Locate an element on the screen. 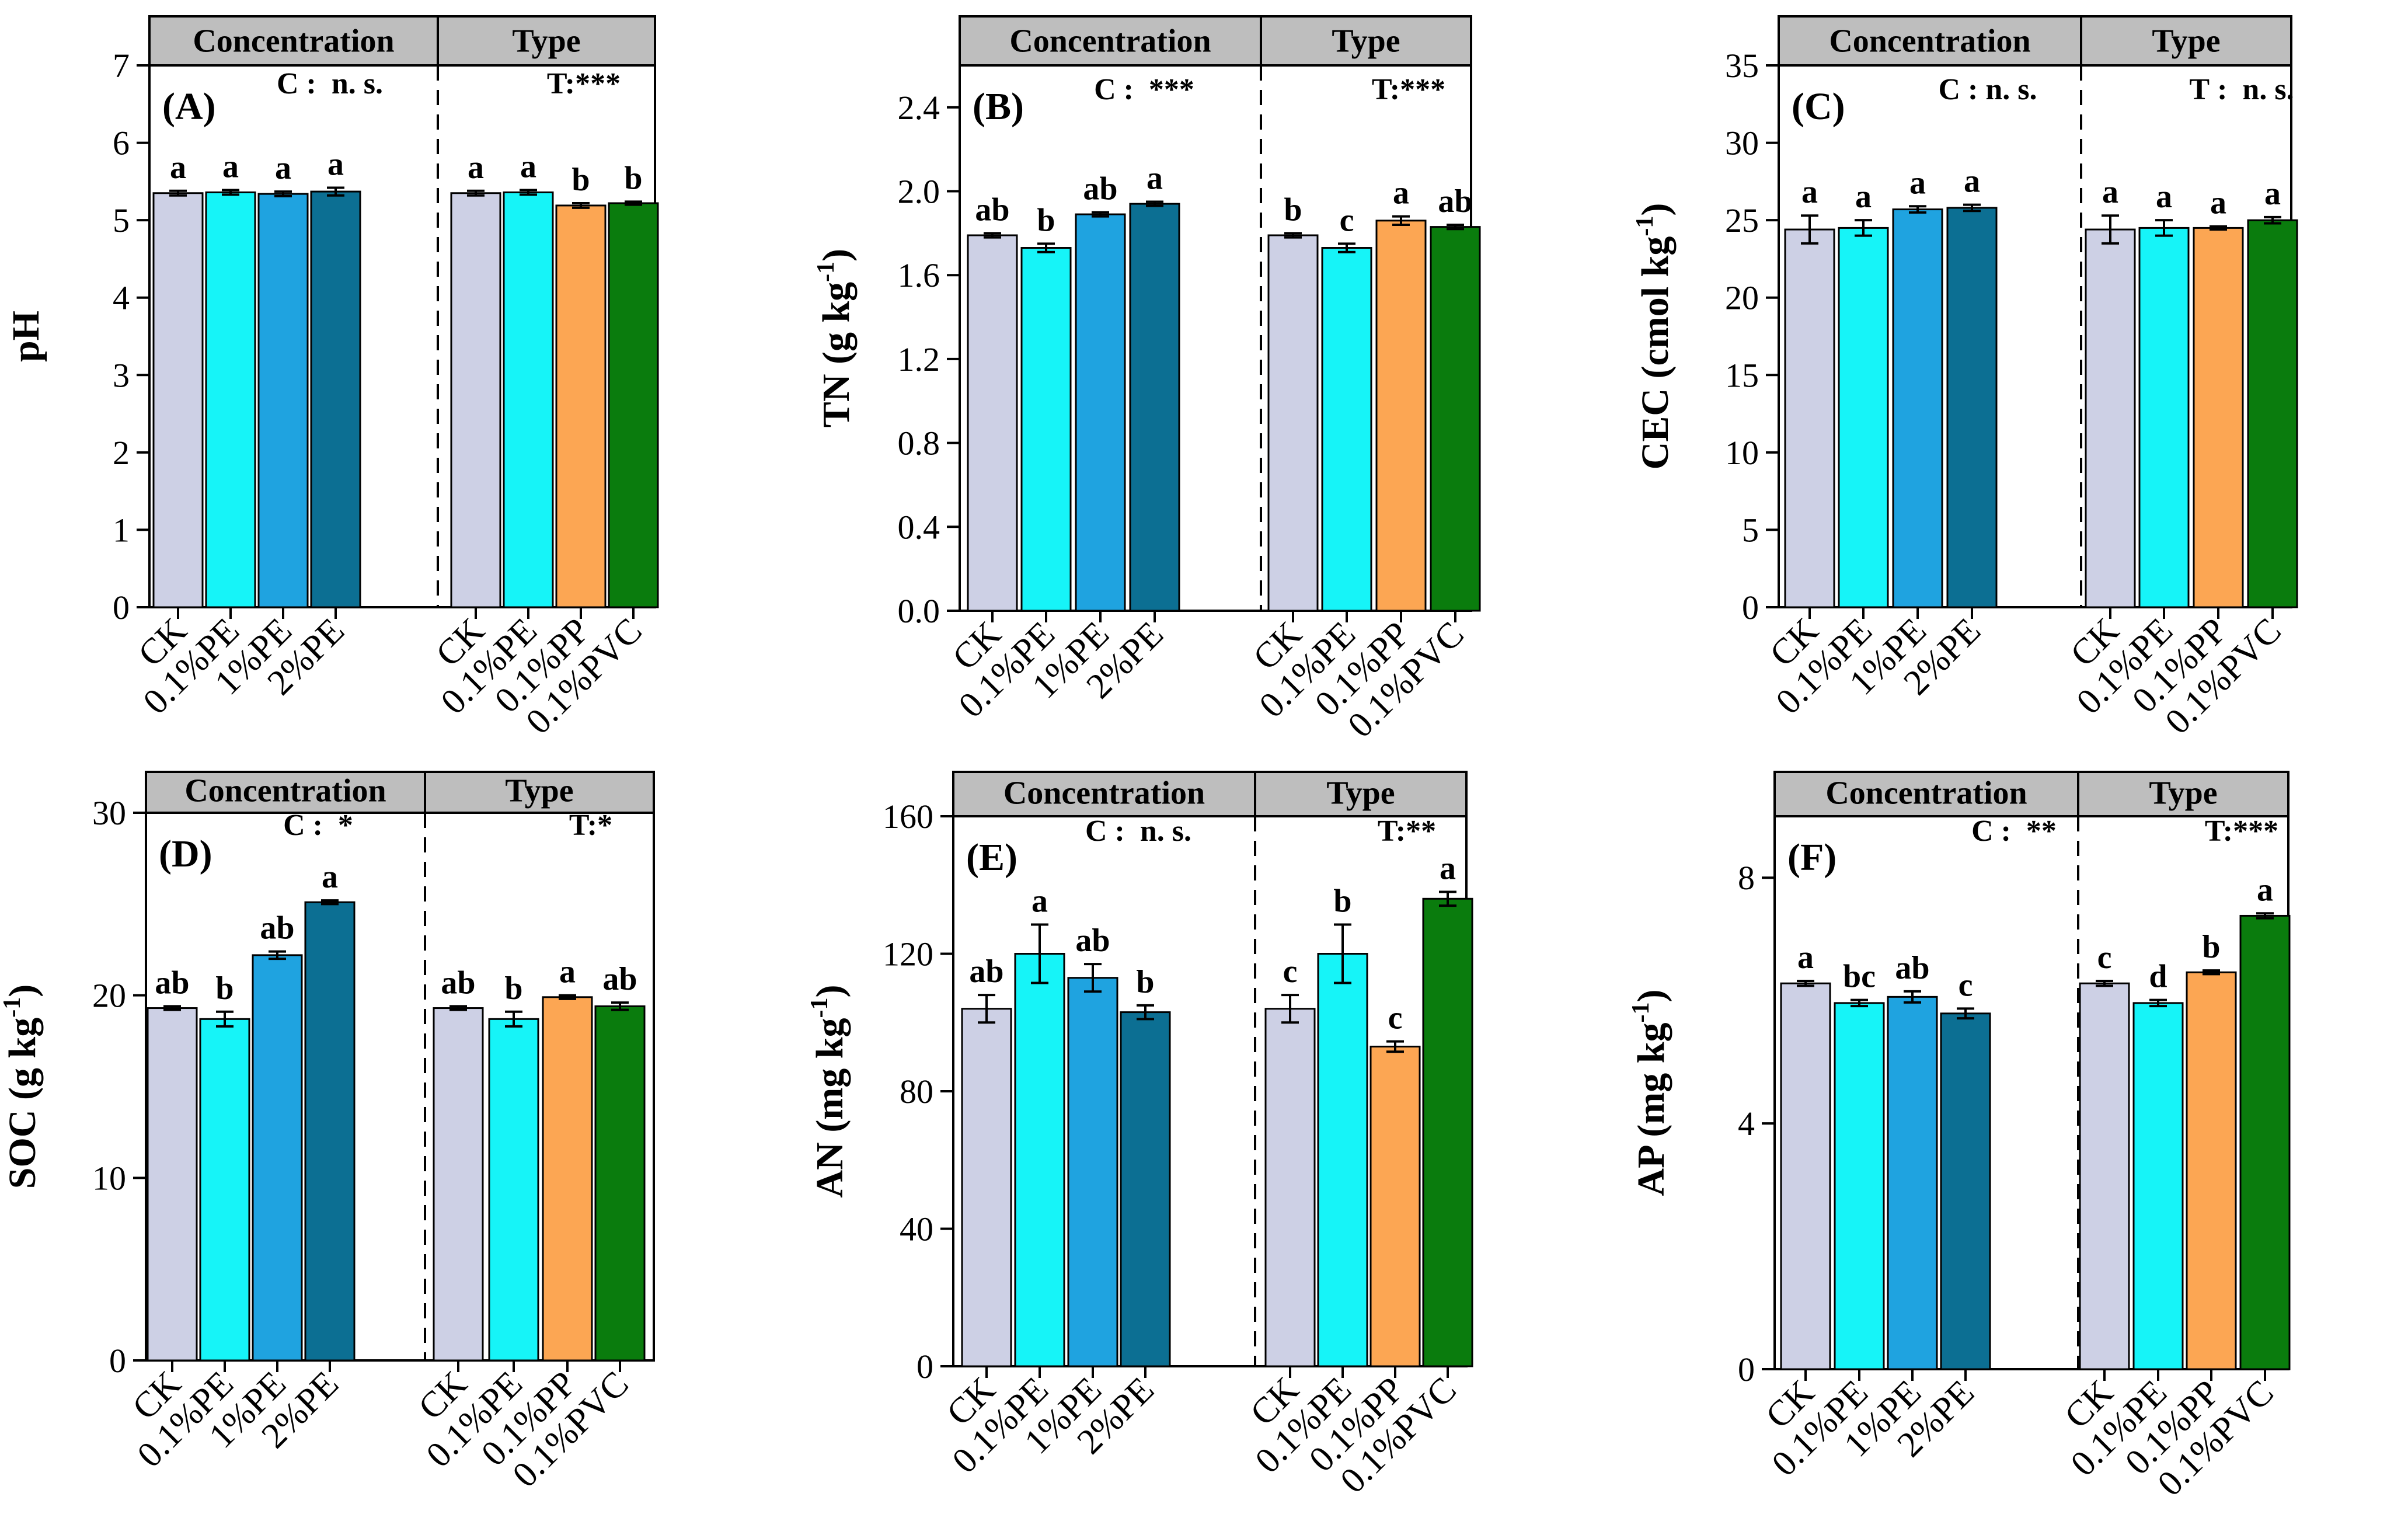  y-tick-label: 120 is located at coordinates (908, 954).